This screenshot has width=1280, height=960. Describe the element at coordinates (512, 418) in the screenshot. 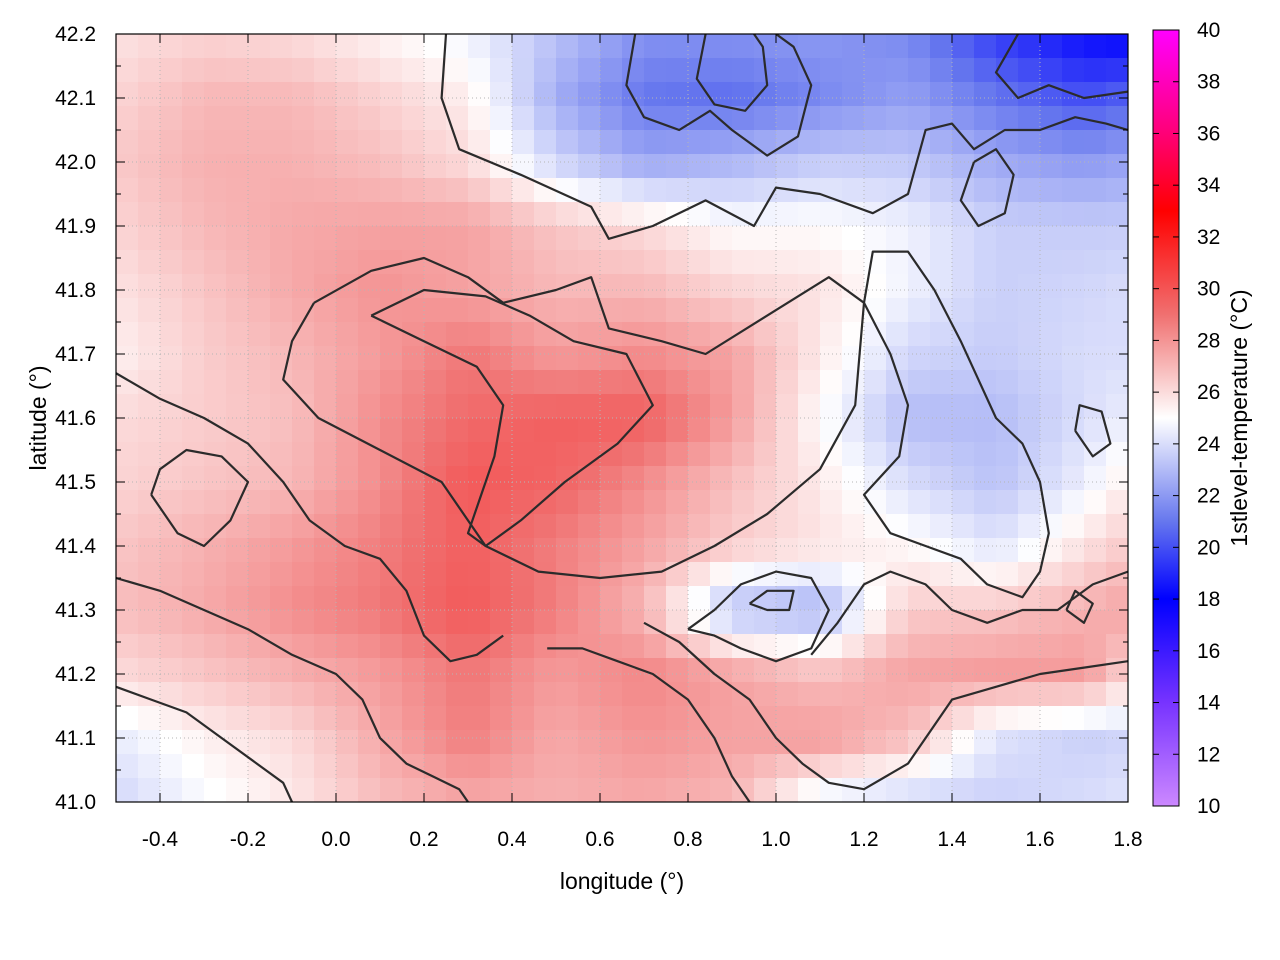

I see `contour-central-hot-core` at that location.